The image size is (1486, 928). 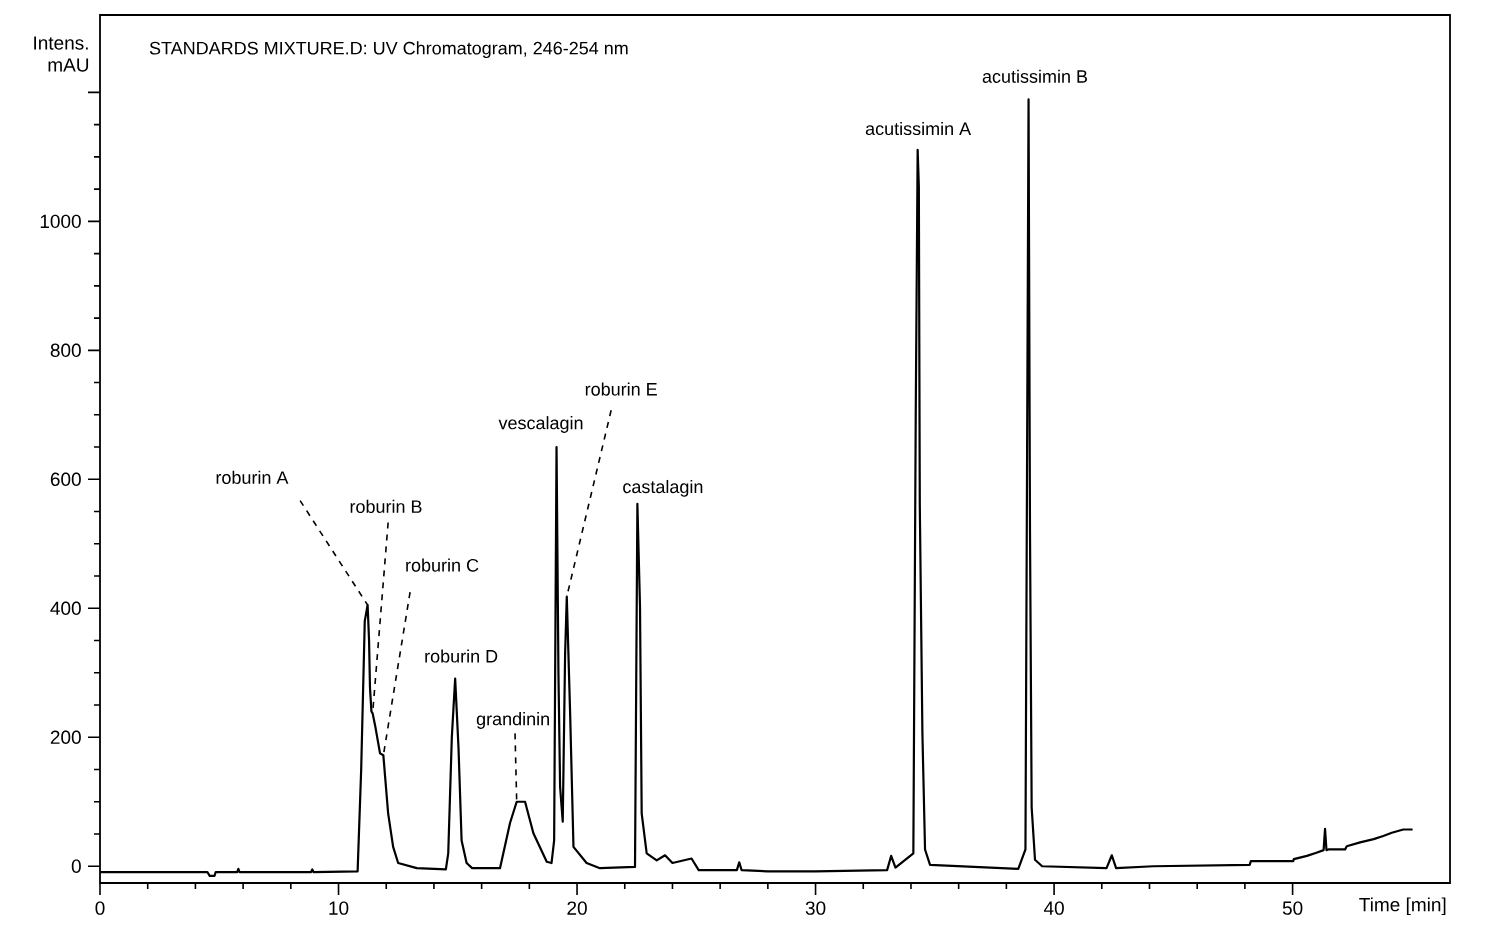 I want to click on annotation: vescalagin, so click(x=540, y=424).